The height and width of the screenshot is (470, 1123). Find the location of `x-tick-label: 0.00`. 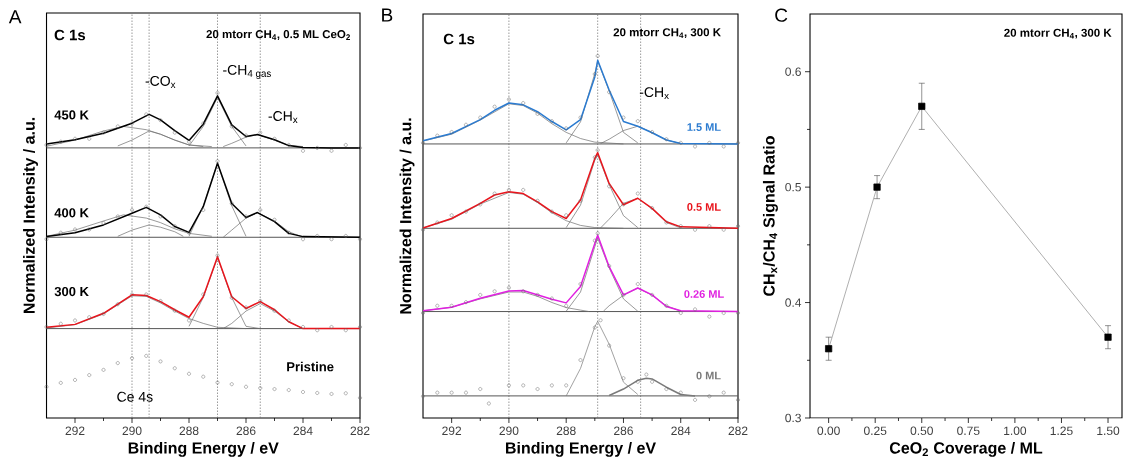

x-tick-label: 0.00 is located at coordinates (828, 431).